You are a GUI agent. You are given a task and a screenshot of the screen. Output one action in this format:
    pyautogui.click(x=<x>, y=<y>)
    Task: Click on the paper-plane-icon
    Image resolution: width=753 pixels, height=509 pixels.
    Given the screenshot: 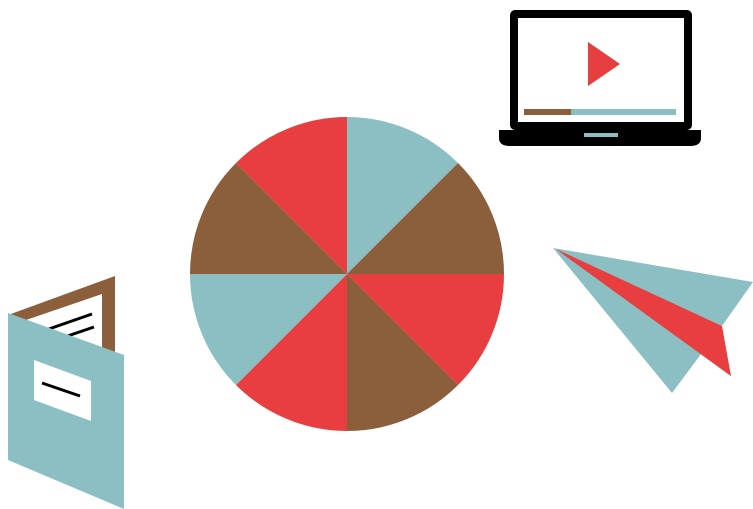 What is the action you would take?
    pyautogui.click(x=653, y=320)
    